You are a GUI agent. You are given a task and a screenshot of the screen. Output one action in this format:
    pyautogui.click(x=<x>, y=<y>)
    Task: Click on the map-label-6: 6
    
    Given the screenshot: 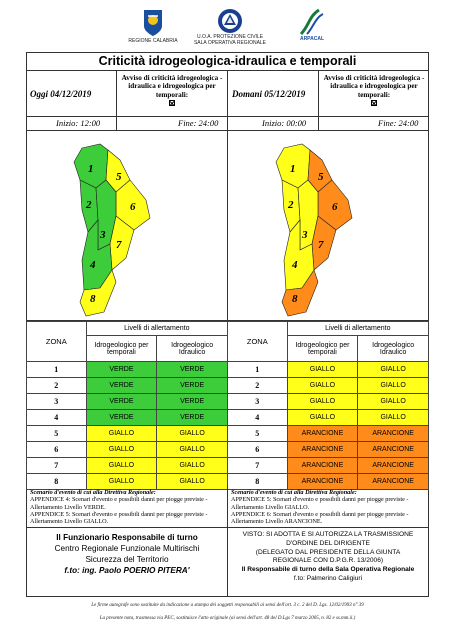 What is the action you would take?
    pyautogui.click(x=133, y=207)
    